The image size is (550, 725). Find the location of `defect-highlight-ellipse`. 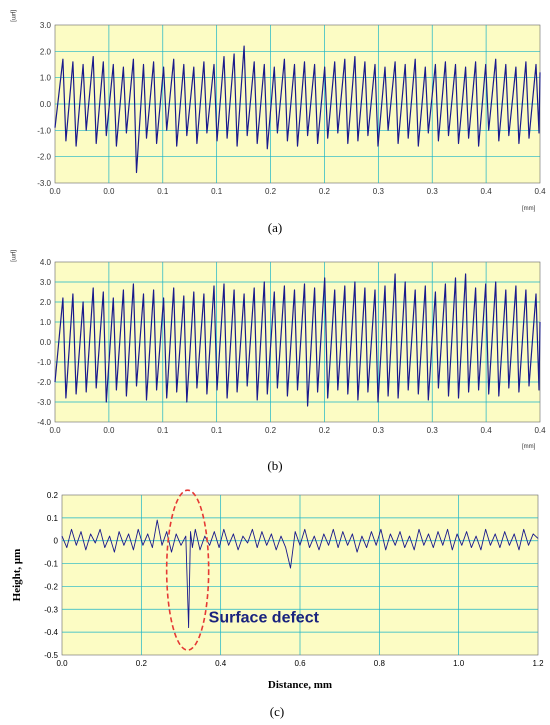

defect-highlight-ellipse is located at coordinates (187, 570).